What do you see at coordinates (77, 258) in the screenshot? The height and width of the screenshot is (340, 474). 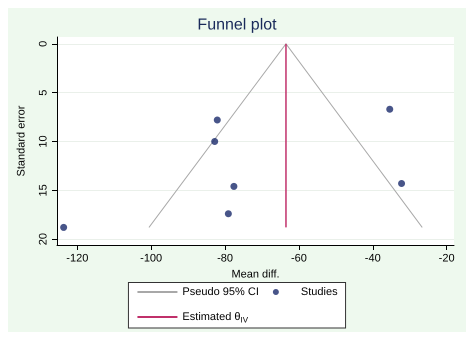 I see `x-tick-label: -120` at bounding box center [77, 258].